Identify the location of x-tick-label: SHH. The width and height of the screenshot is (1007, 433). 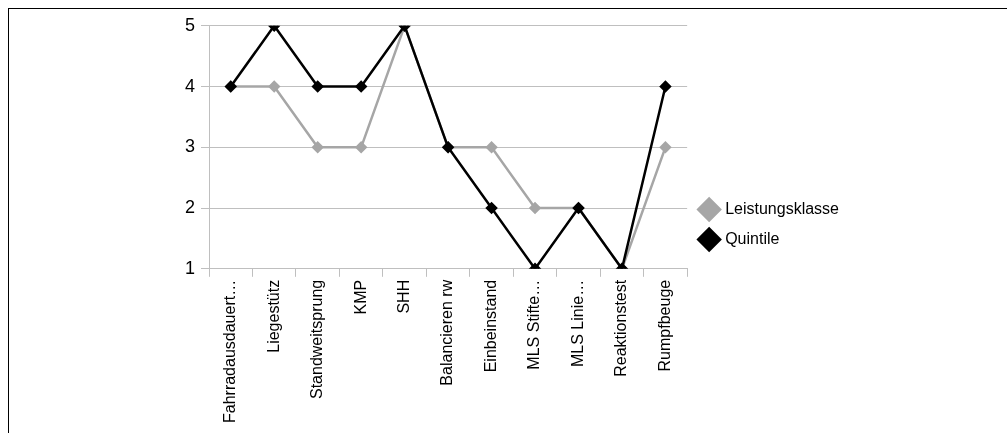
(404, 296).